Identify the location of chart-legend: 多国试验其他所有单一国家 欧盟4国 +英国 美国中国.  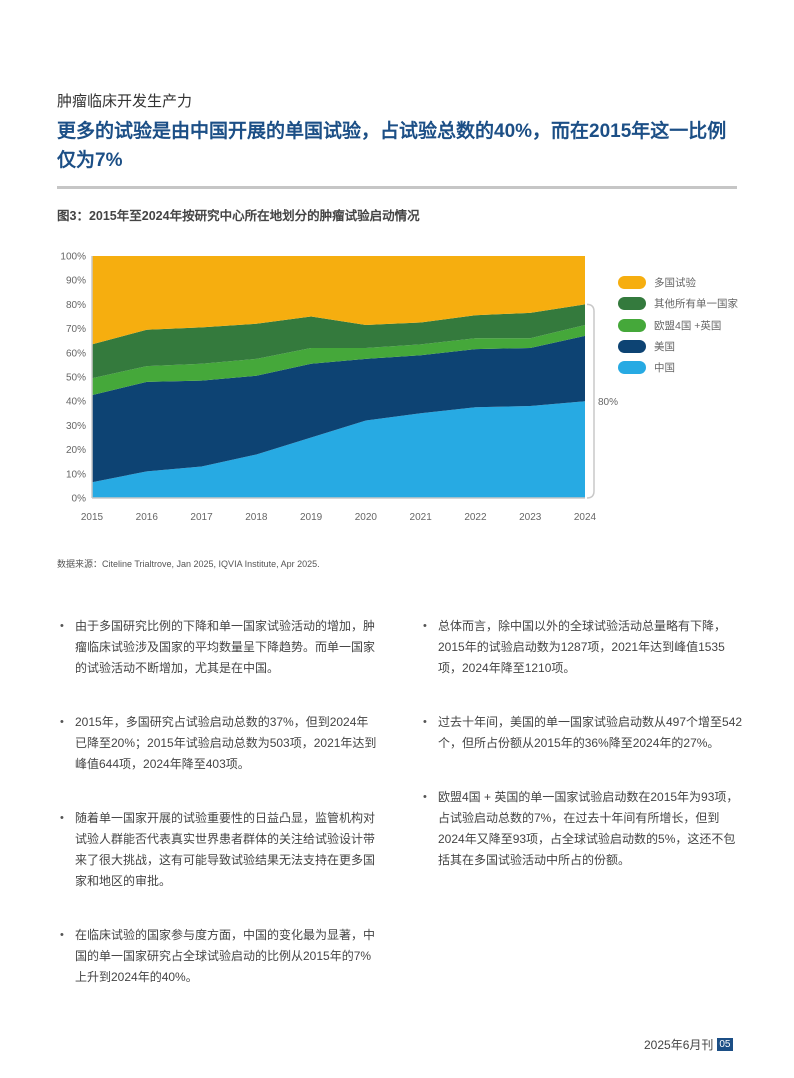
(678, 325).